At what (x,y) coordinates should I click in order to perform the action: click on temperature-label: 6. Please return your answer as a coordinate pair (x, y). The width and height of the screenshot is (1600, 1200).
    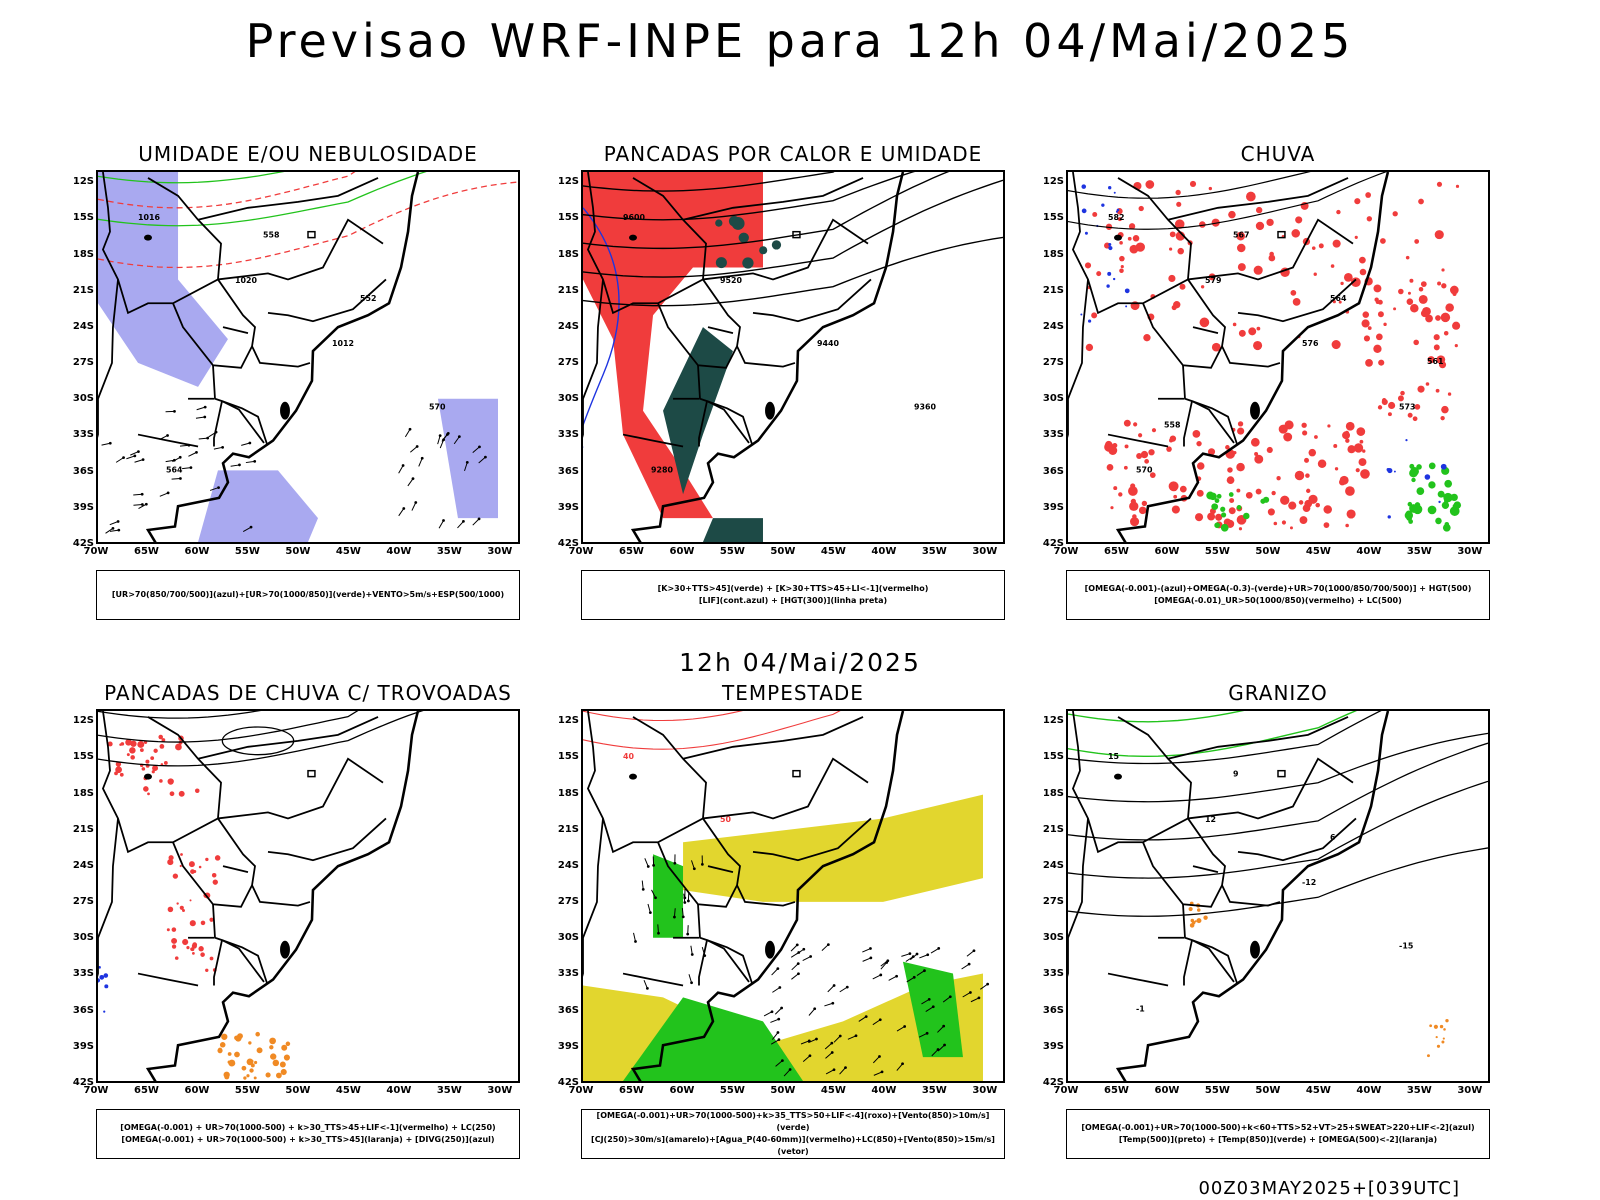
    Looking at the image, I should click on (1333, 837).